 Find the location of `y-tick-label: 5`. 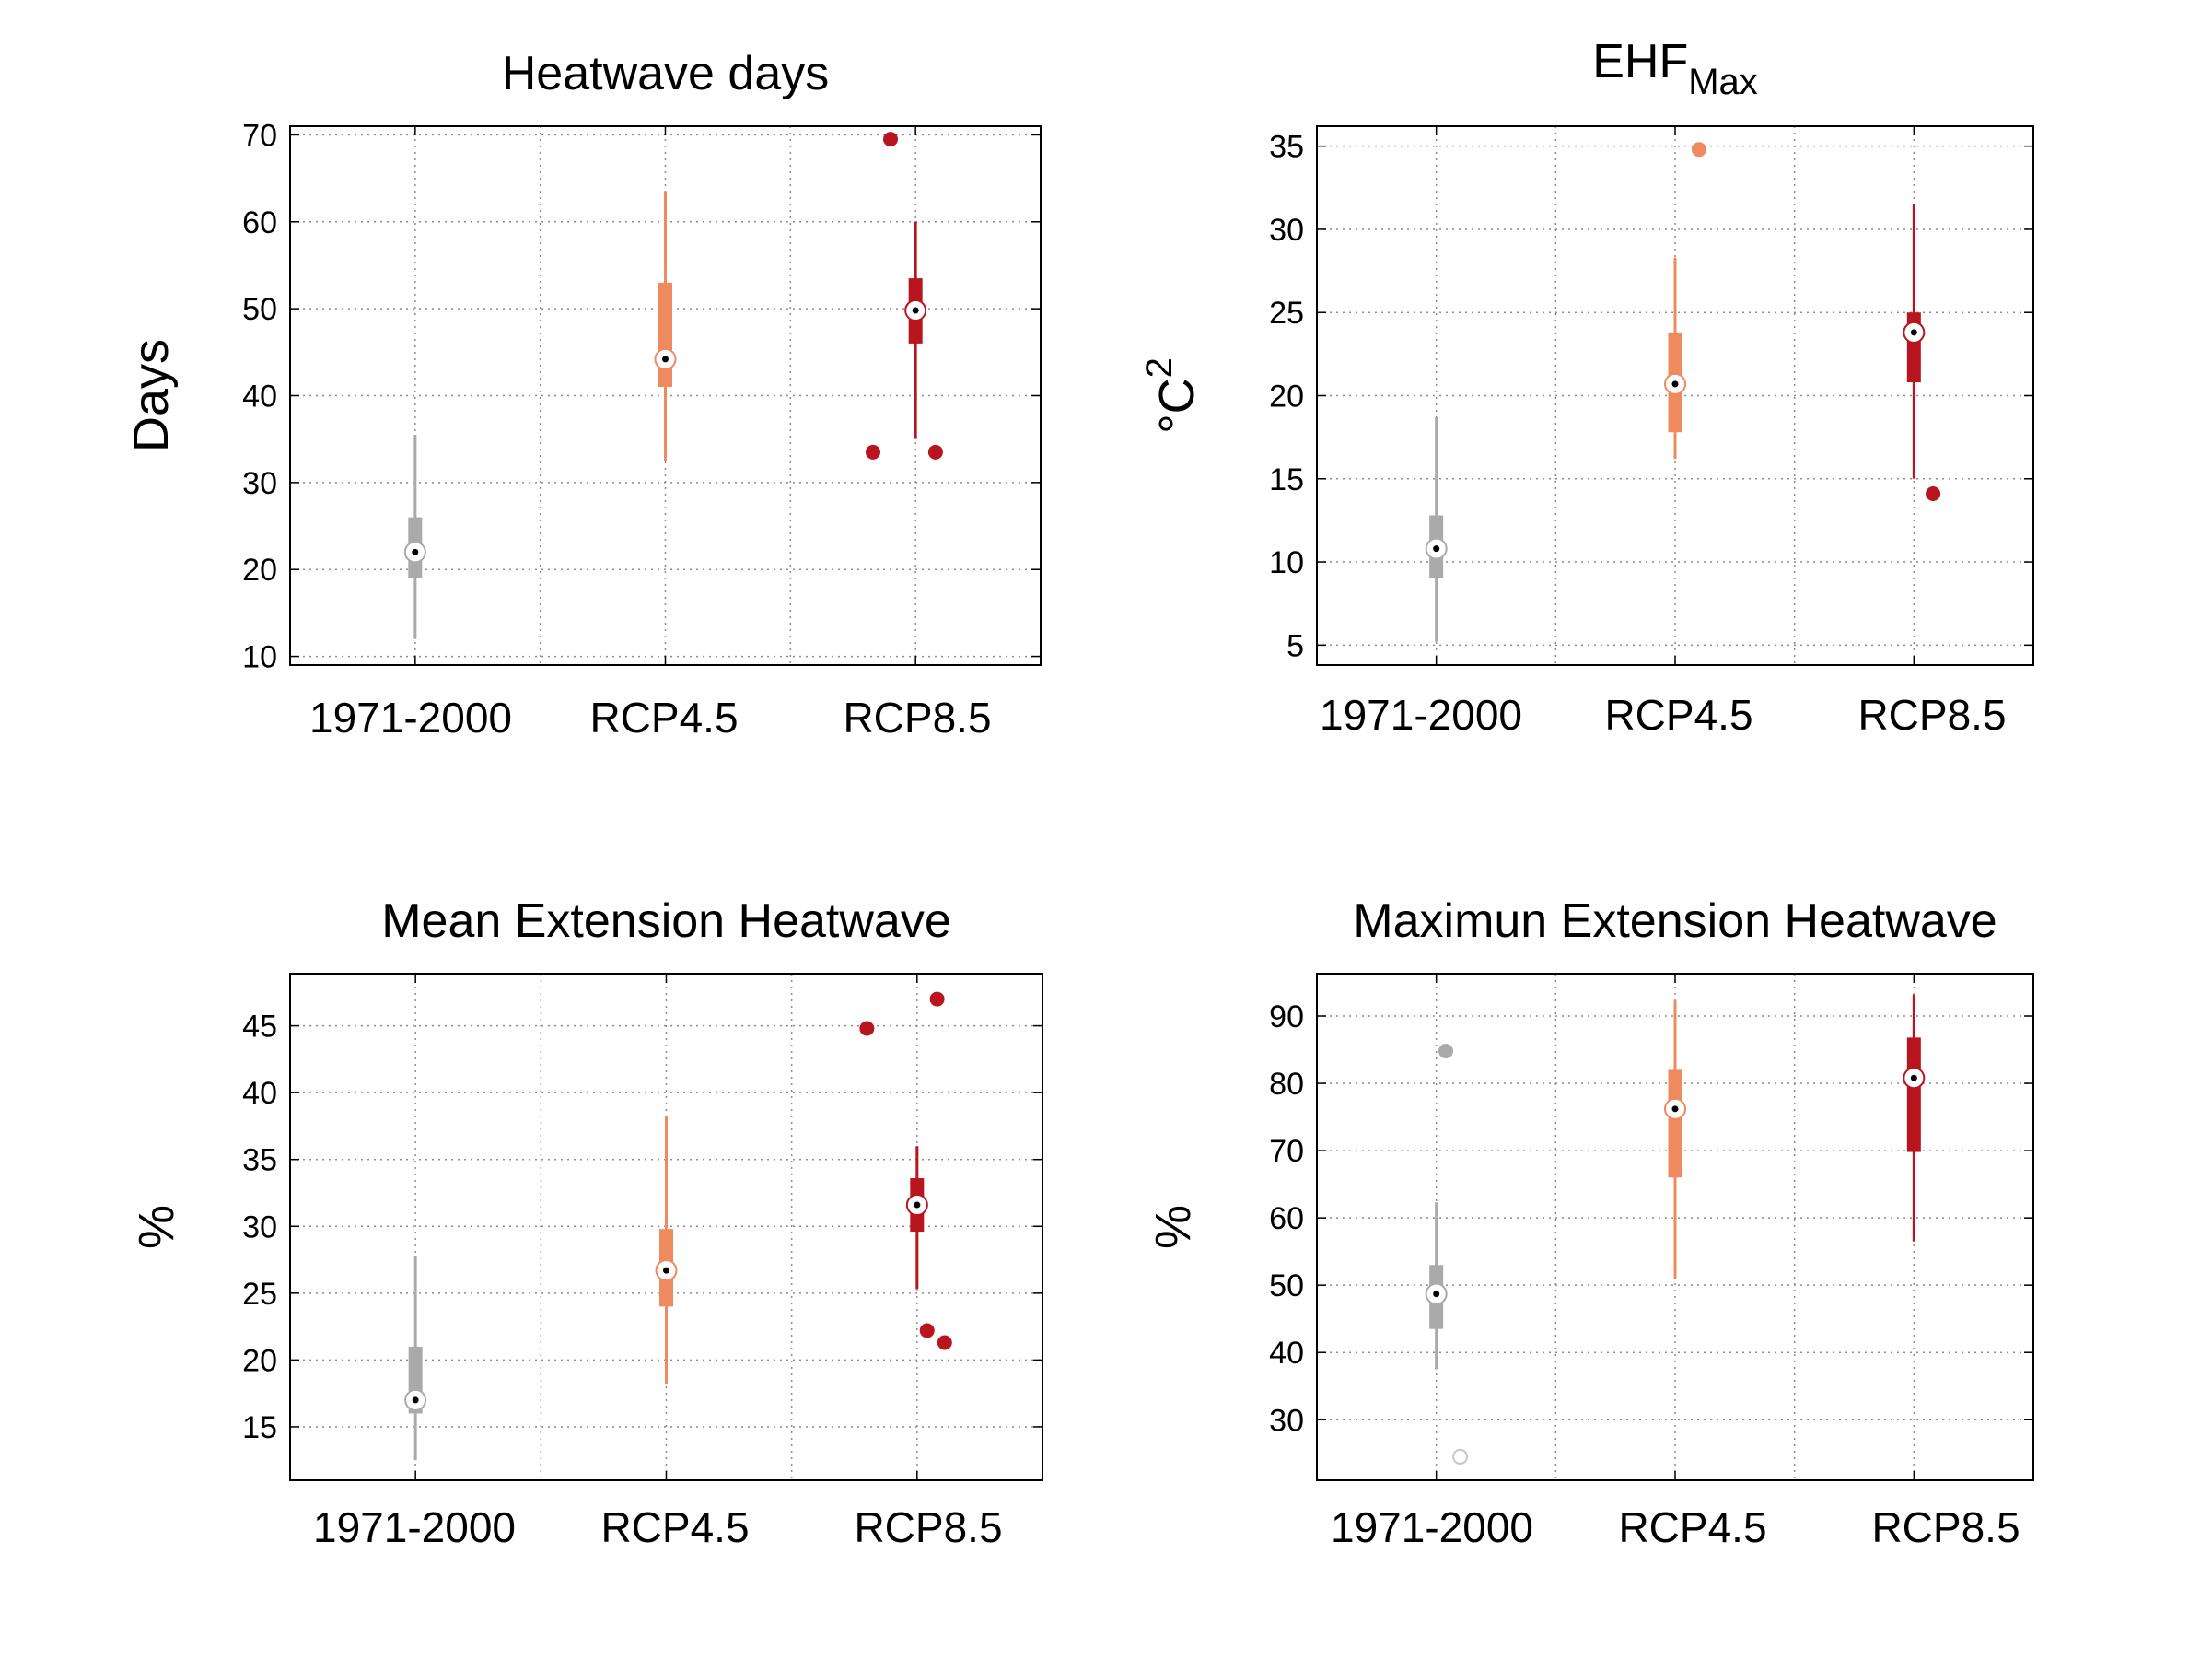

y-tick-label: 5 is located at coordinates (1295, 645).